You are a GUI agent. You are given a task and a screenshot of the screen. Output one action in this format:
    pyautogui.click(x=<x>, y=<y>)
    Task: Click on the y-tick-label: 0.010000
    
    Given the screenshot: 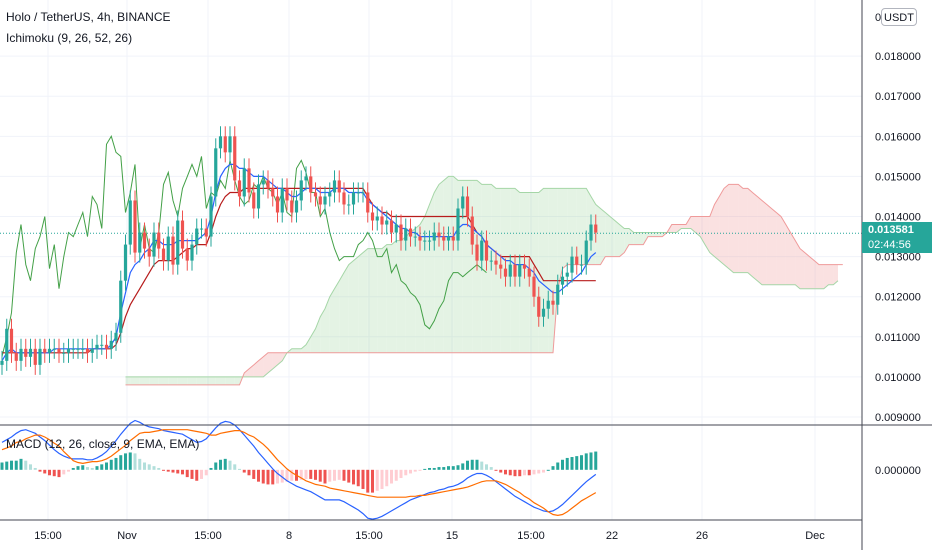 What is the action you would take?
    pyautogui.click(x=898, y=378)
    